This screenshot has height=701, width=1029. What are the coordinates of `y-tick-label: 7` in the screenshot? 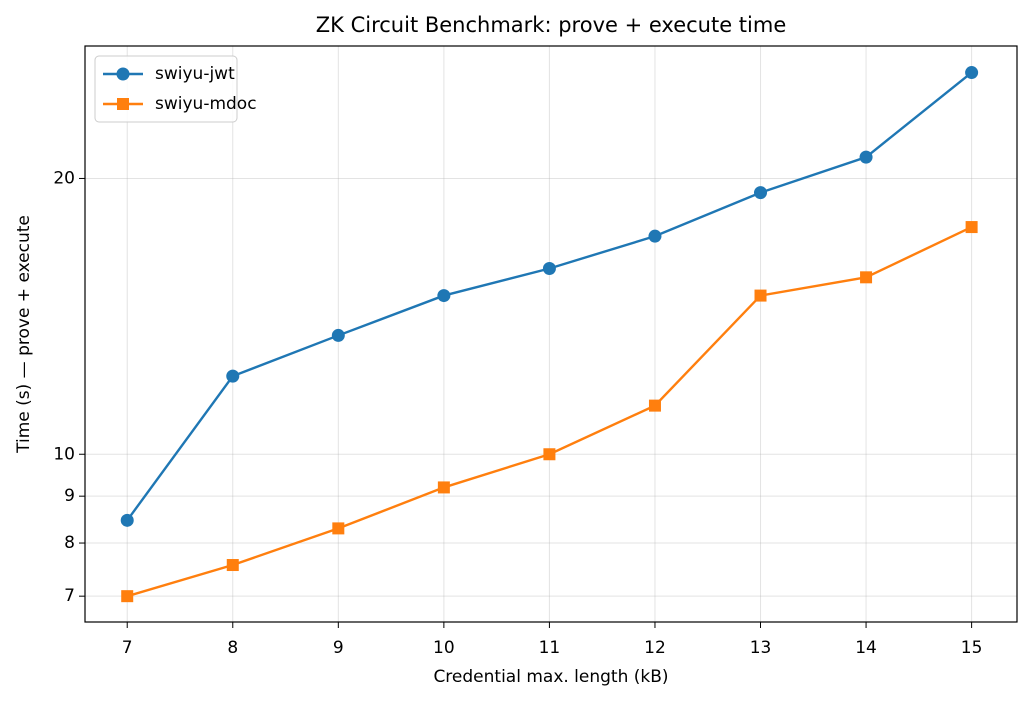 It's located at (69, 596).